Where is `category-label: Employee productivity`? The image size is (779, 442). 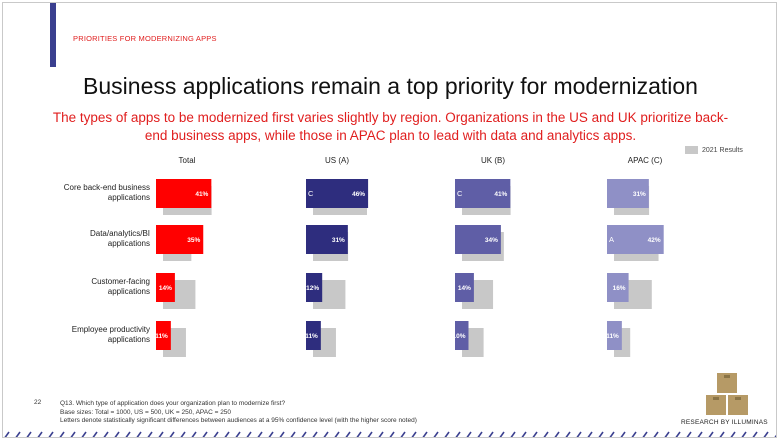 category-label: Employee productivity is located at coordinates (111, 329).